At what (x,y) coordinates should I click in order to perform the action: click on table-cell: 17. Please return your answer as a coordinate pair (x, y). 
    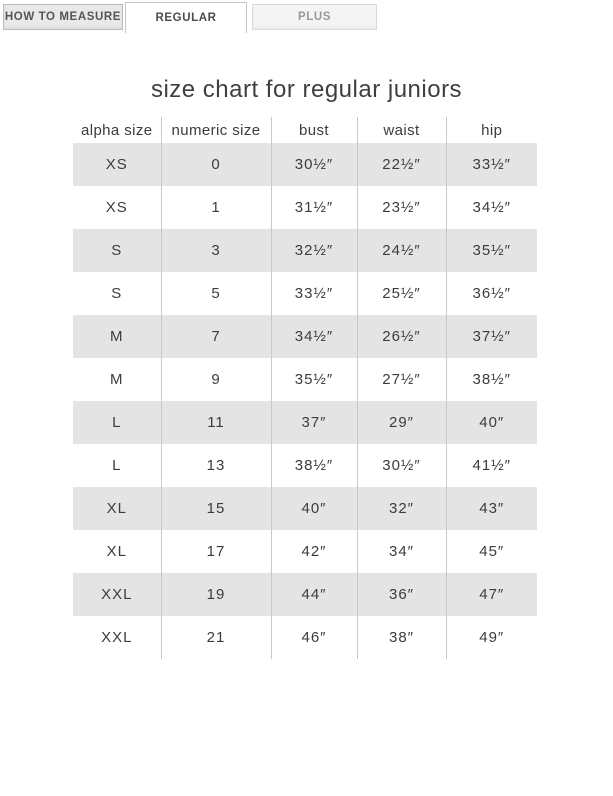
    Looking at the image, I should click on (215, 551).